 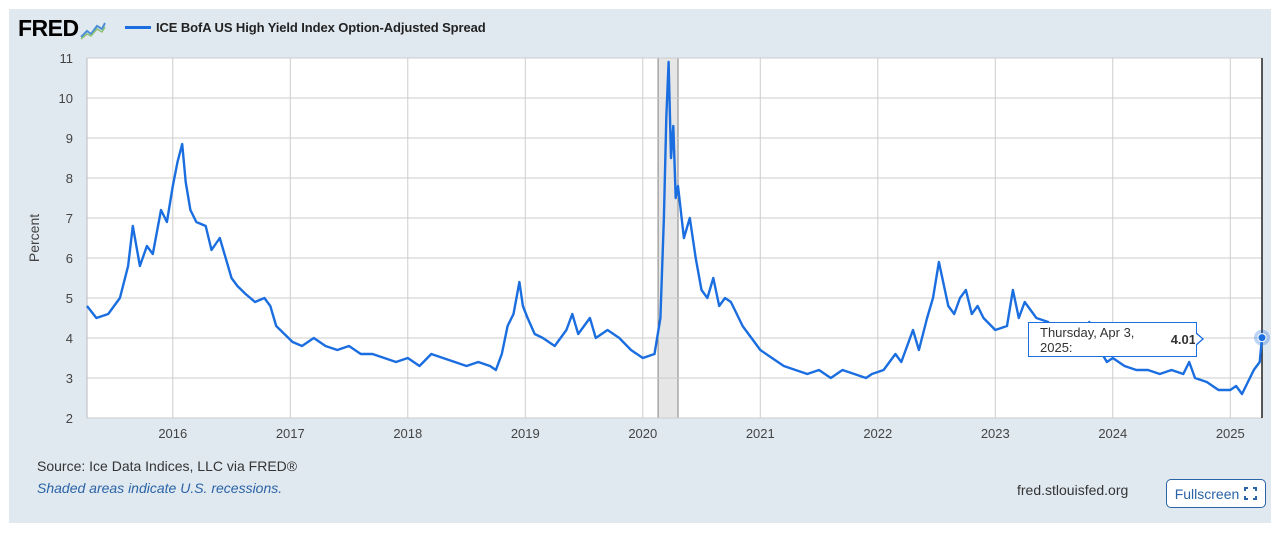 I want to click on y-tick-label: 4, so click(x=69, y=338).